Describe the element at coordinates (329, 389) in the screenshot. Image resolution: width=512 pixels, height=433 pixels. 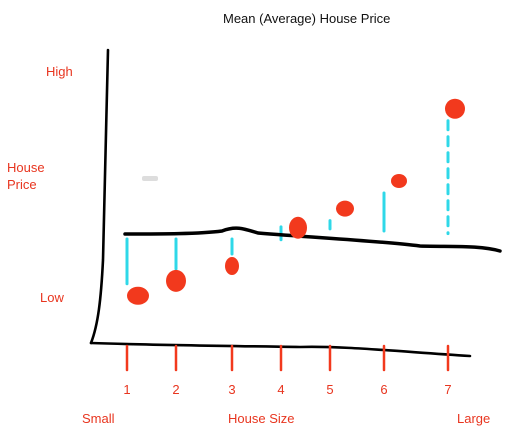
I see `x-tick-label-5: 5` at that location.